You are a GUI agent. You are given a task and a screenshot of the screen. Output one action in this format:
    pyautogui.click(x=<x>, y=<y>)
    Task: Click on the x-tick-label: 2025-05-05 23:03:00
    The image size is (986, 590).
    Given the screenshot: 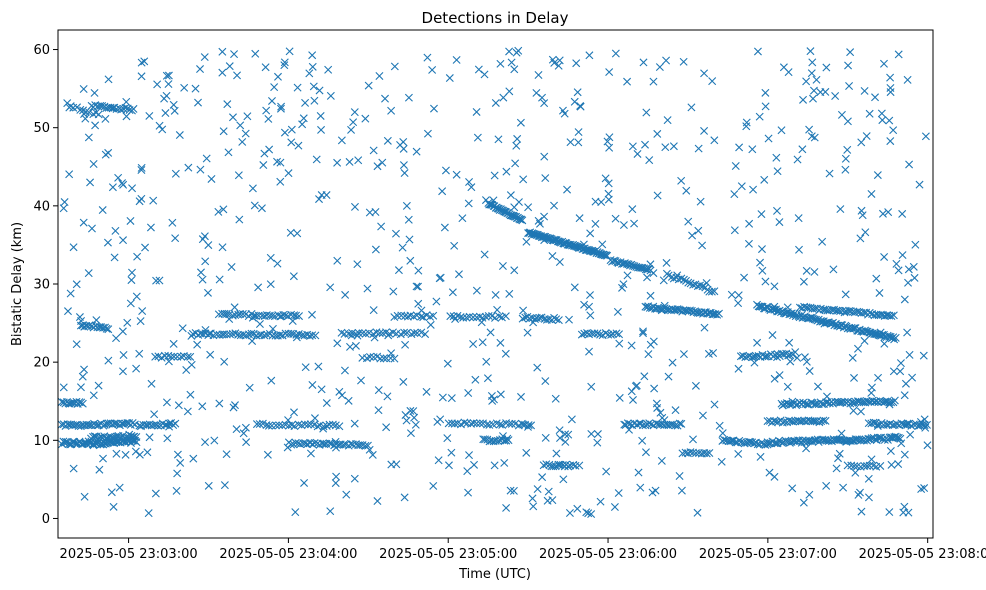 What is the action you would take?
    pyautogui.click(x=129, y=554)
    